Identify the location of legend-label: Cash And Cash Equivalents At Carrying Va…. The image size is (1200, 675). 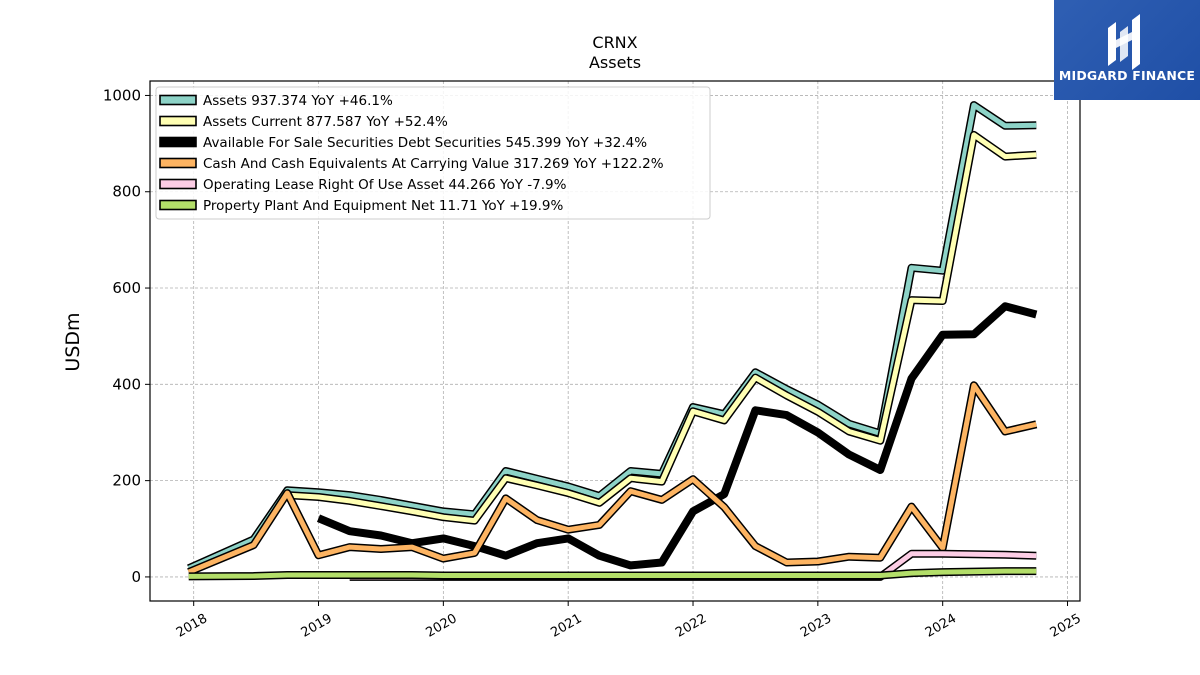
(433, 164).